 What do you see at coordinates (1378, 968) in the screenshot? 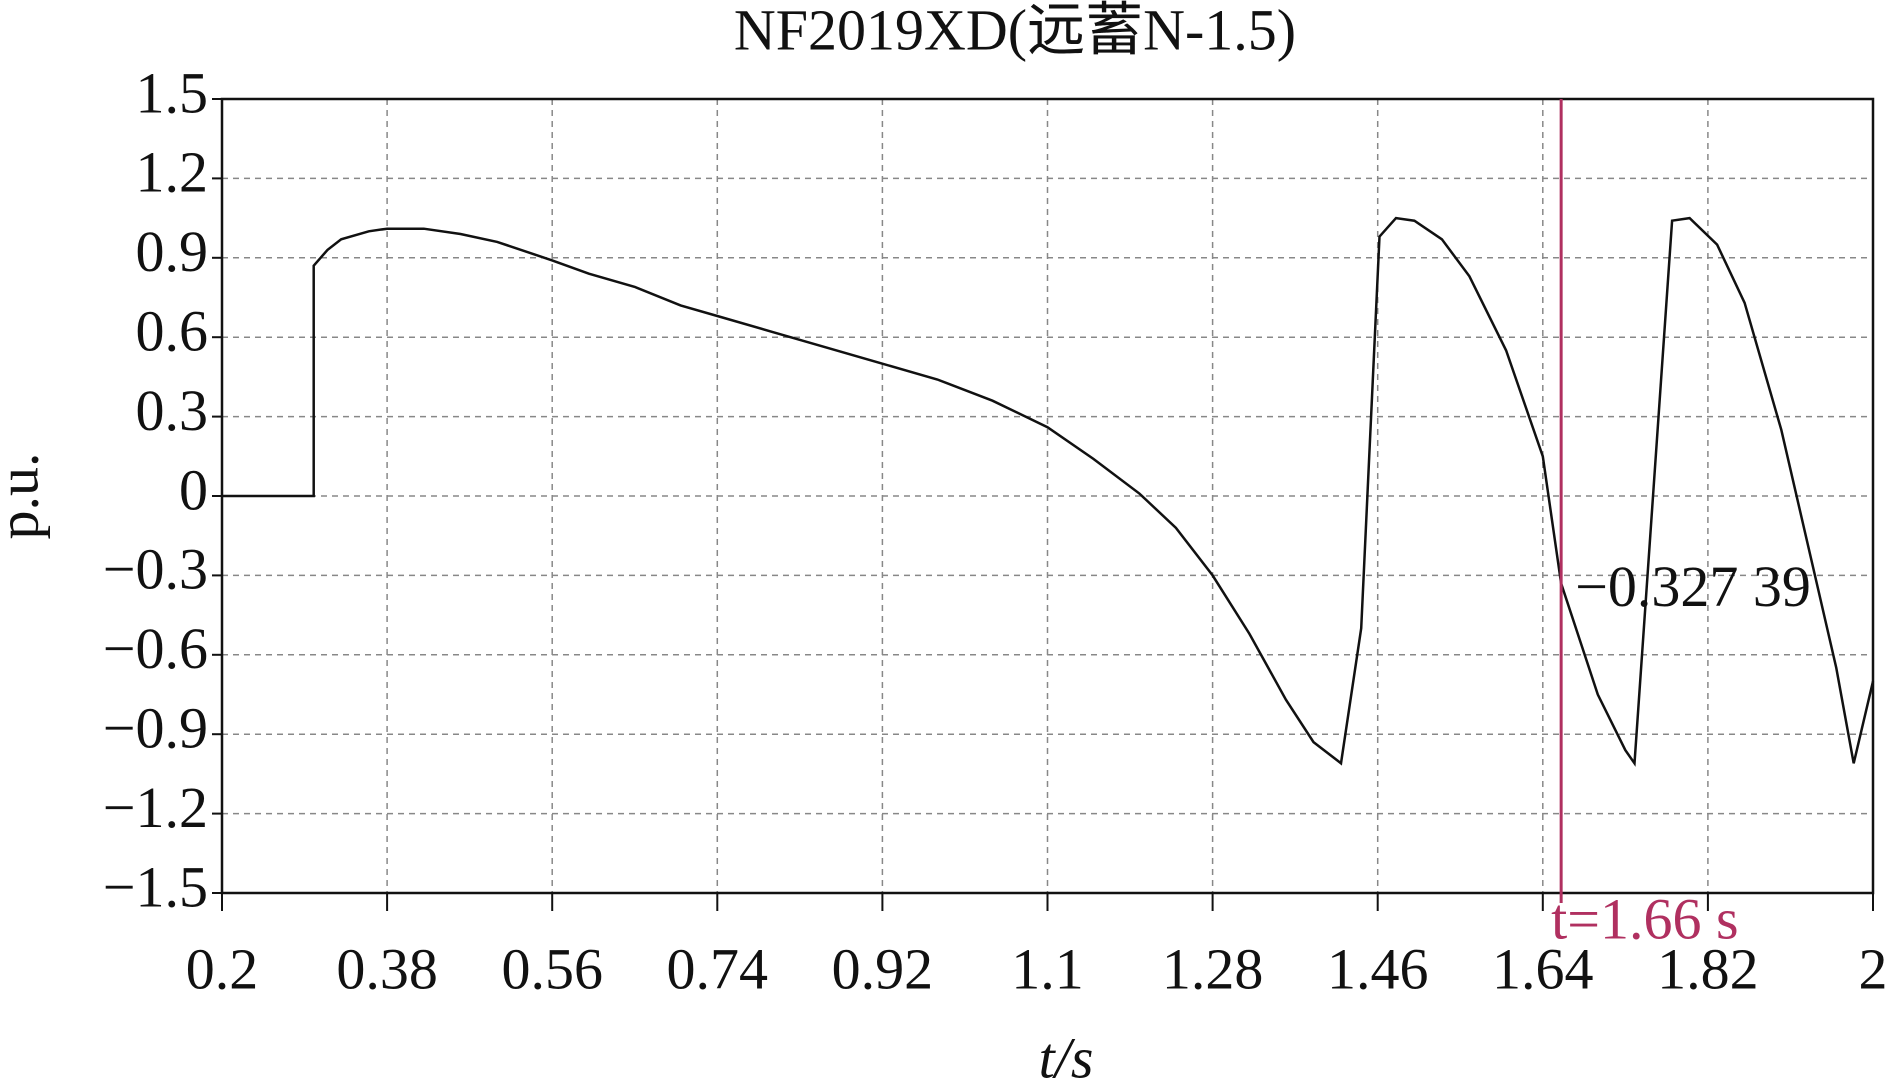
I see `x-tick-label: 1.46` at bounding box center [1378, 968].